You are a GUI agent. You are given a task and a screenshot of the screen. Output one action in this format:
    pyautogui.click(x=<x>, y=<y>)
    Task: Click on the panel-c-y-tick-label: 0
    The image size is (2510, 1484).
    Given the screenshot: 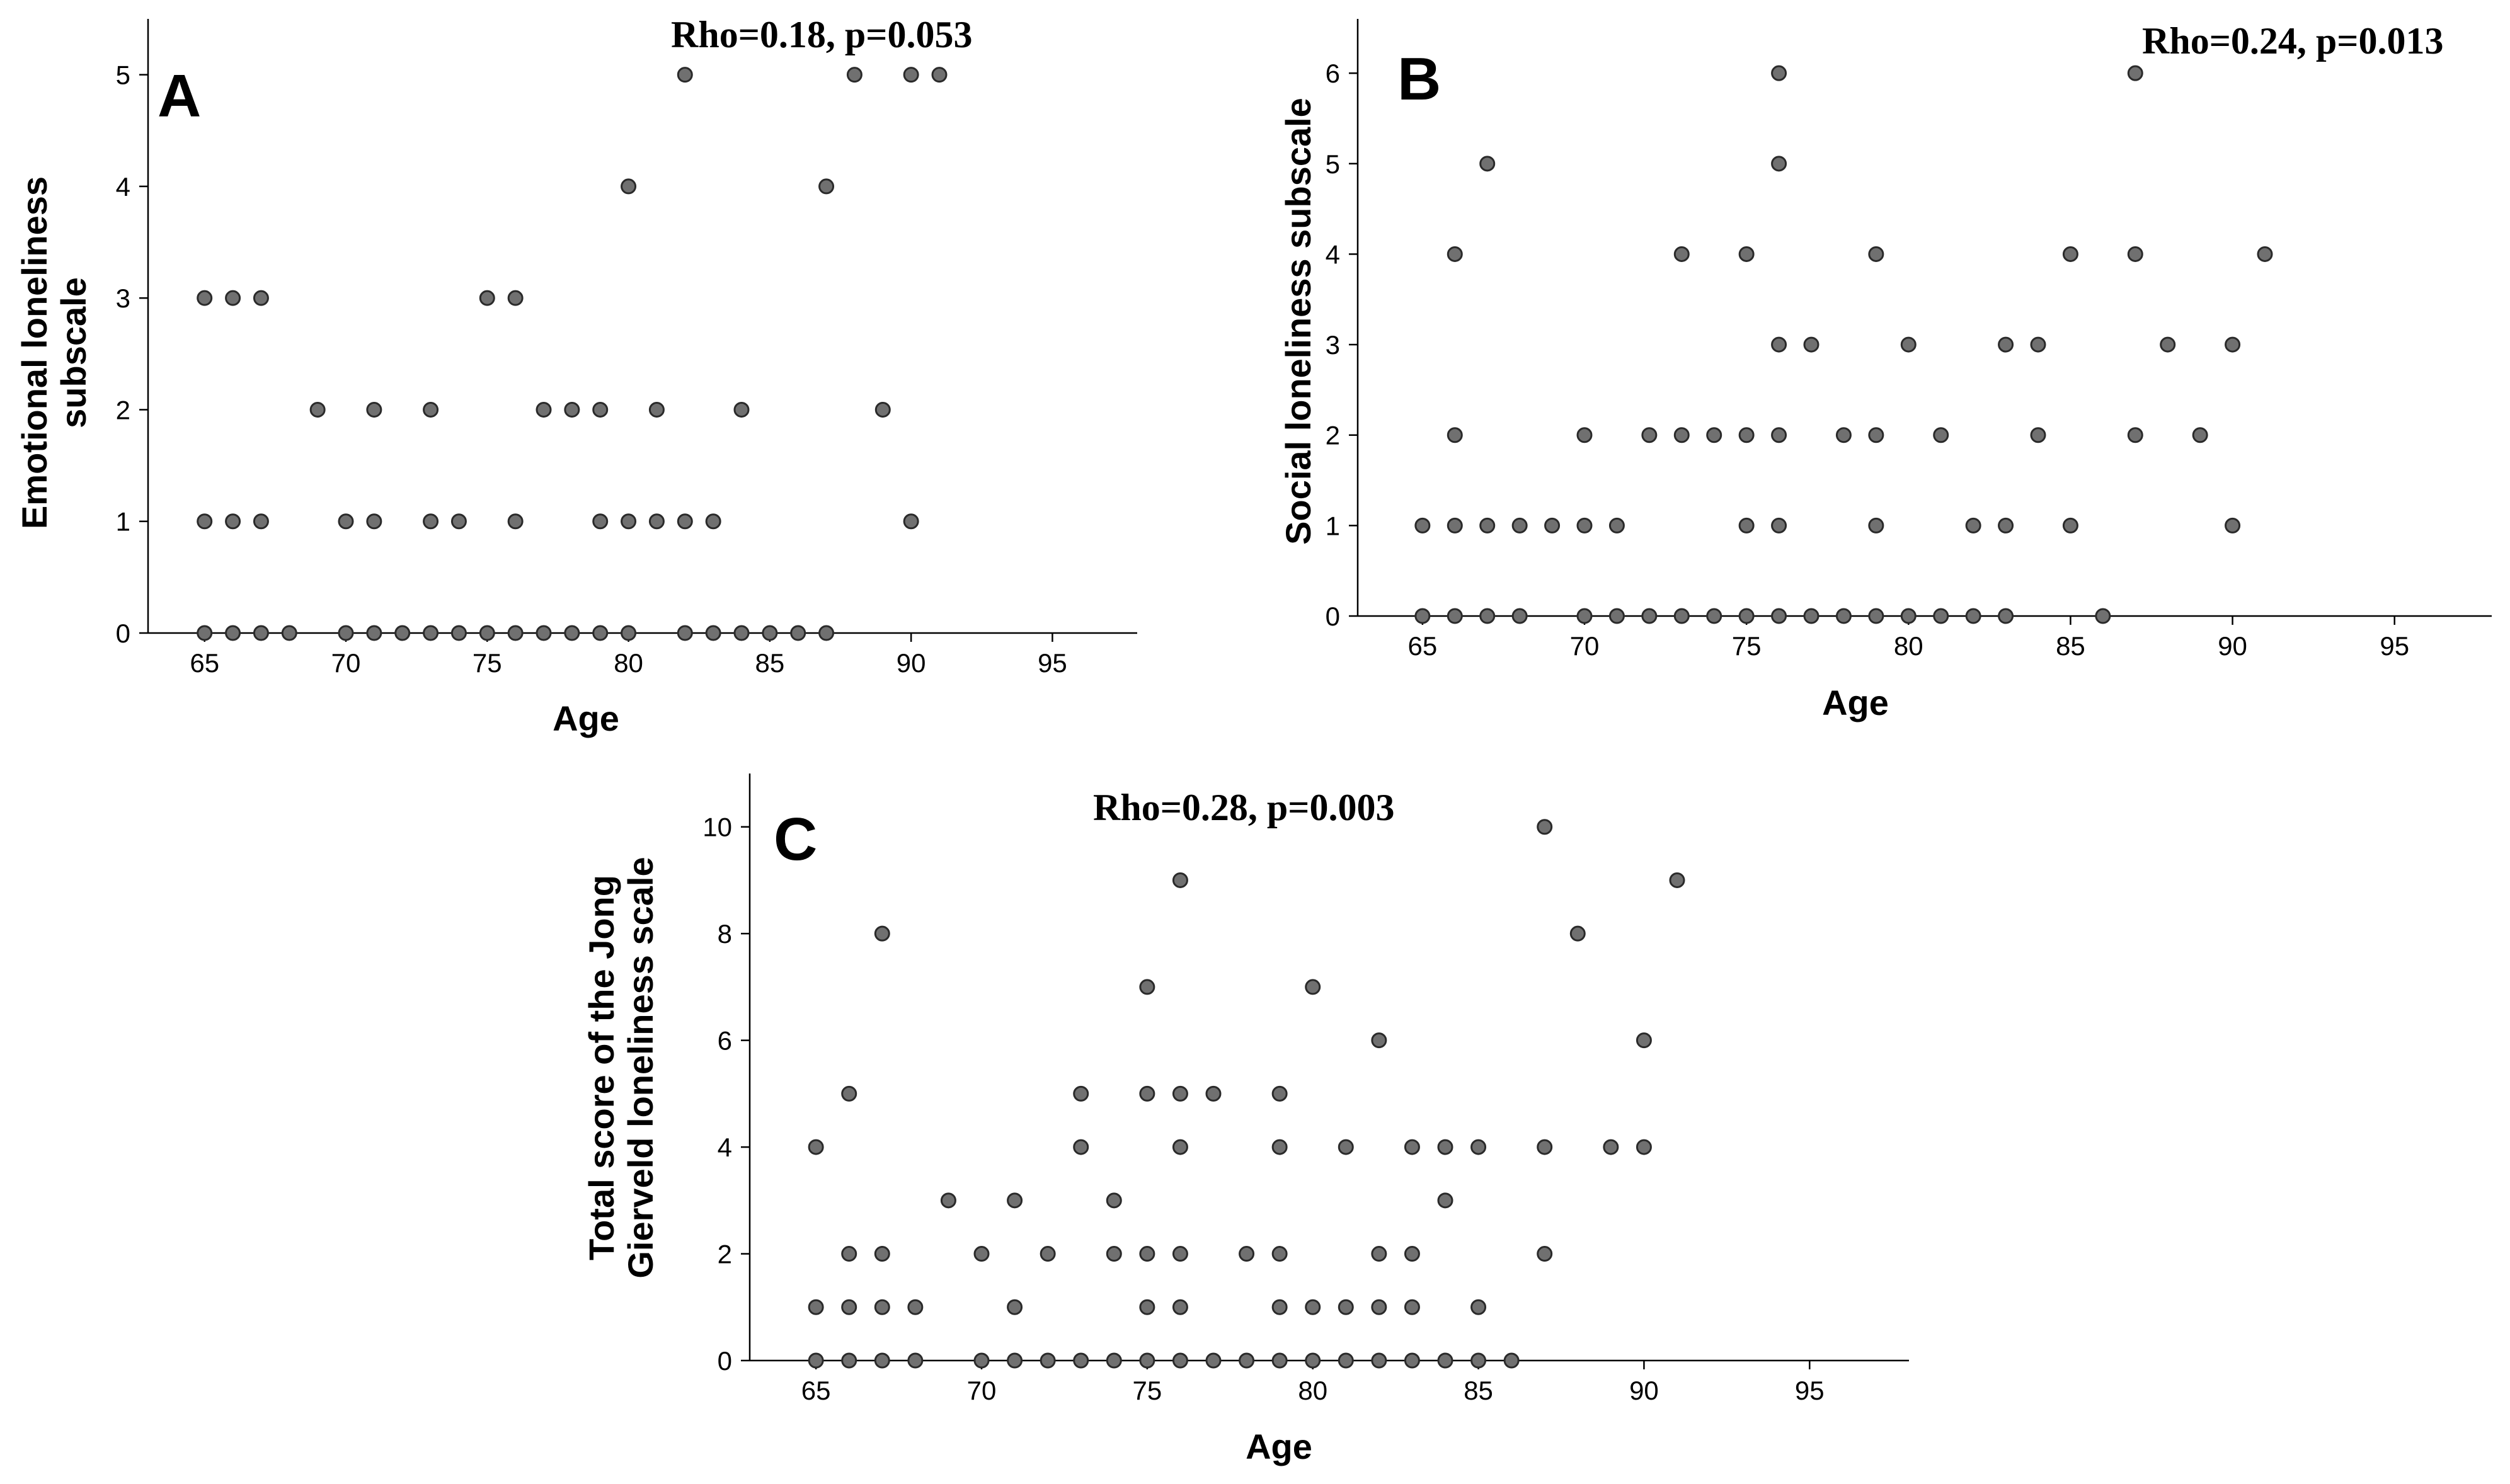 What is the action you would take?
    pyautogui.click(x=725, y=1361)
    